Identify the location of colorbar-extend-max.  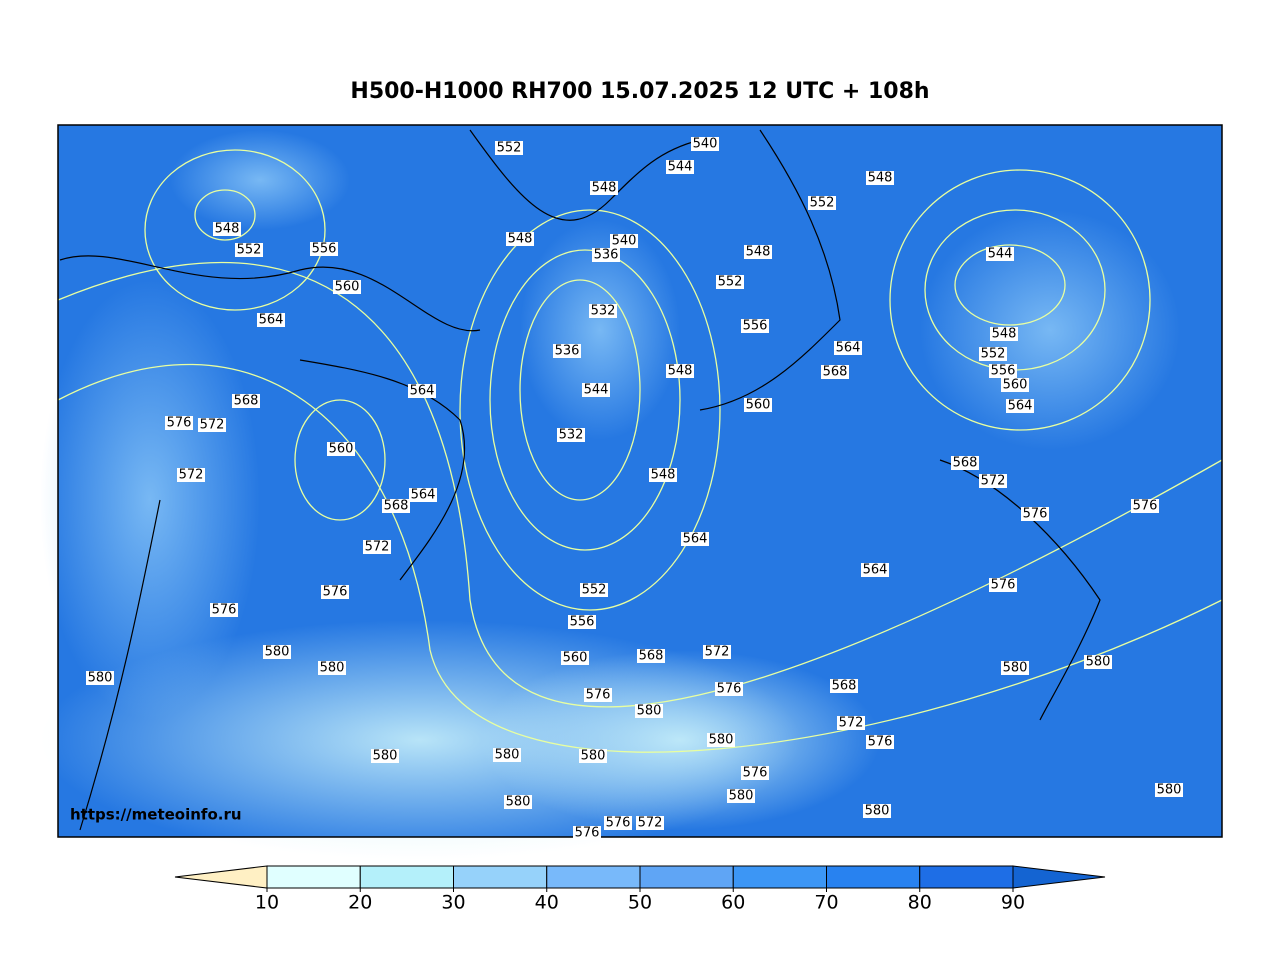
(1059, 877).